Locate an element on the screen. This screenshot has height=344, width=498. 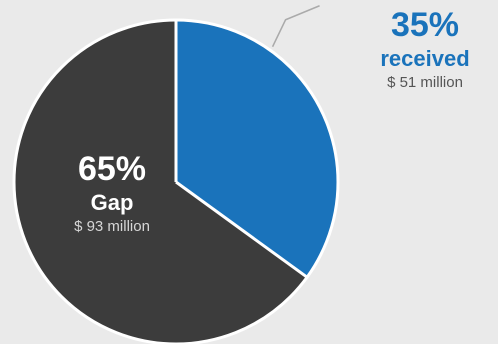
received-label-block: 35% received $ 51 million is located at coordinates (424, 49).